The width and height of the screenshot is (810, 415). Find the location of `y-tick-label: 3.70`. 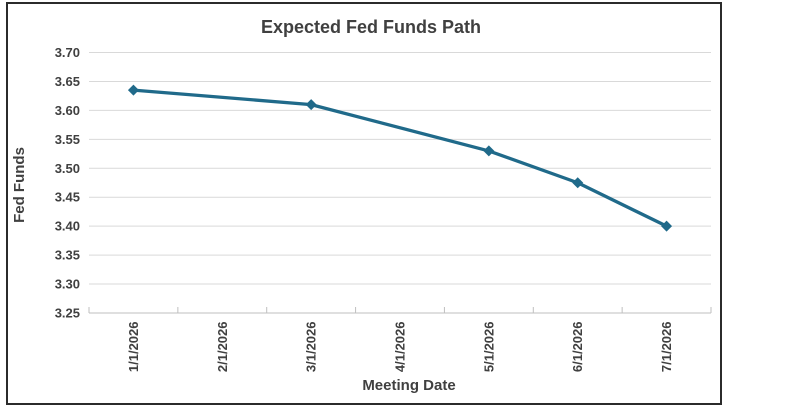

y-tick-label: 3.70 is located at coordinates (67, 52).